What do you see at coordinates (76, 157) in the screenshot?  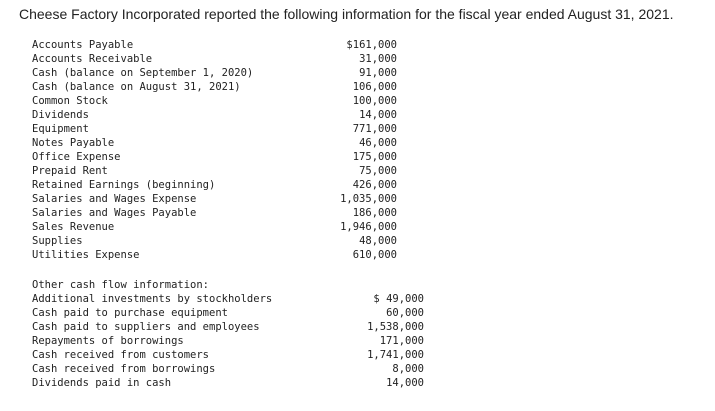 I see `row-label: Office Expense` at bounding box center [76, 157].